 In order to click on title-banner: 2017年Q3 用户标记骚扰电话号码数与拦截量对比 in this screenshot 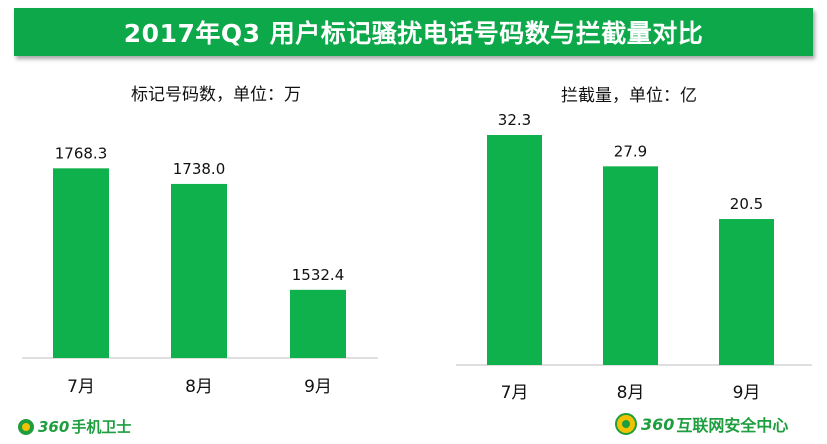, I will do `click(413, 32)`.